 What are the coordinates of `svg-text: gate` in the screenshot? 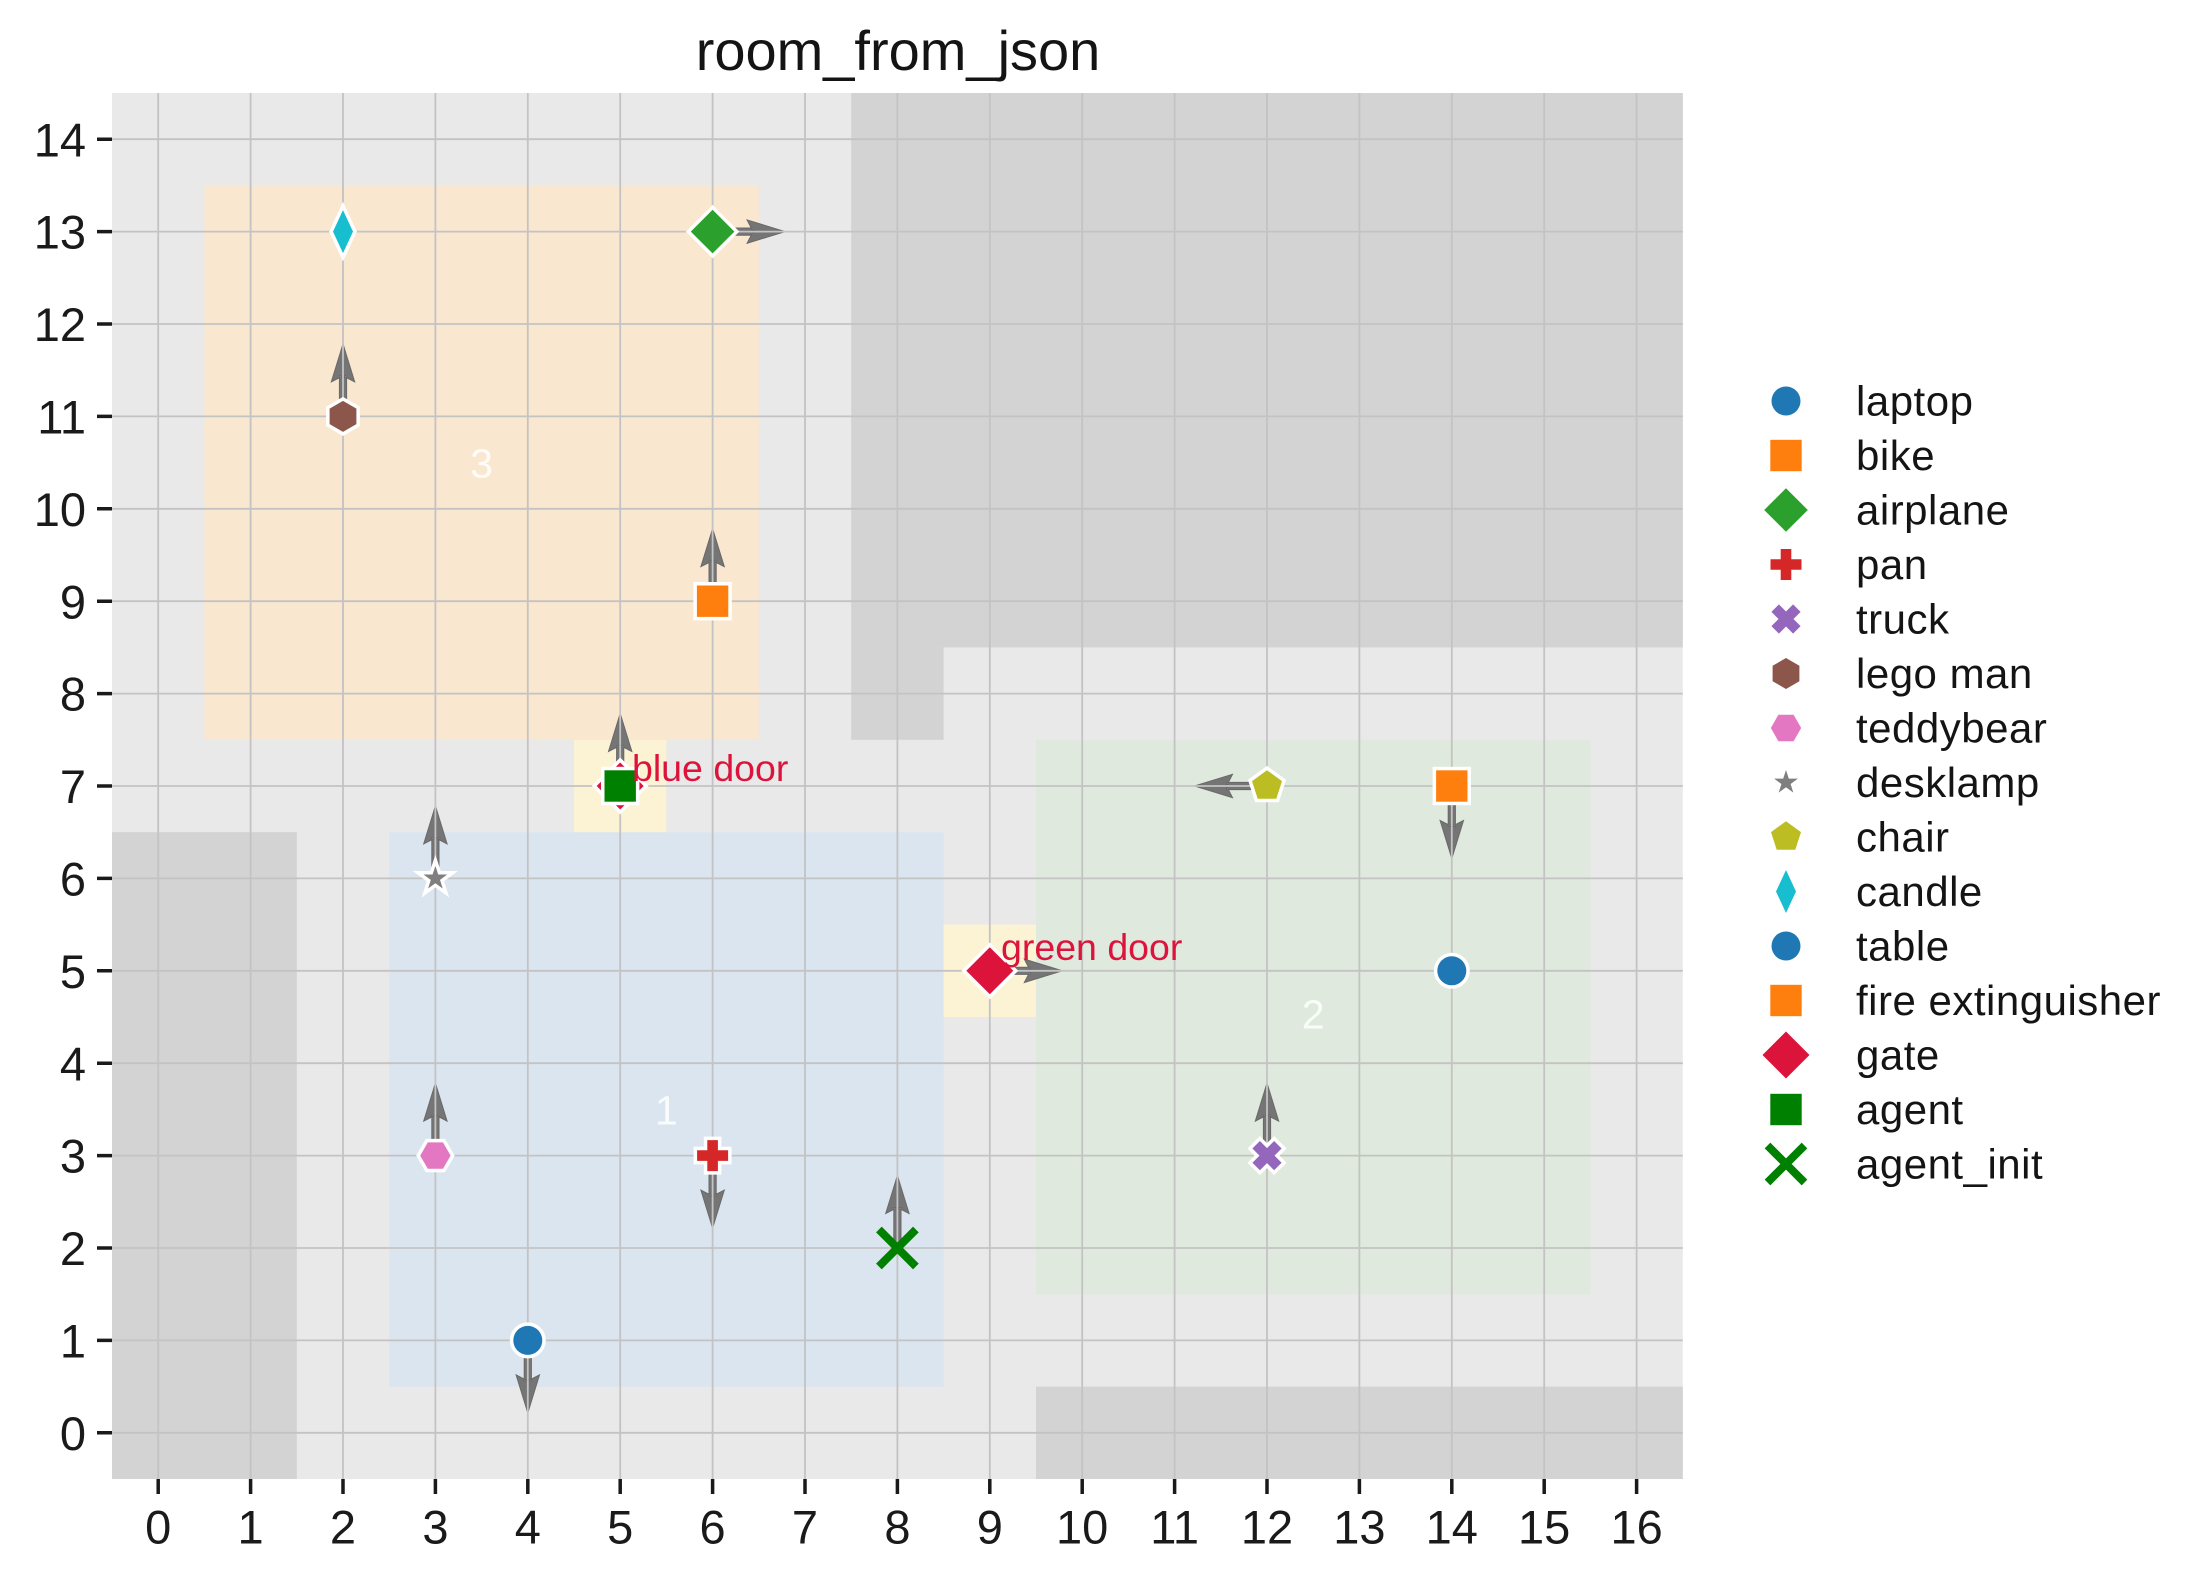 It's located at (1898, 1055).